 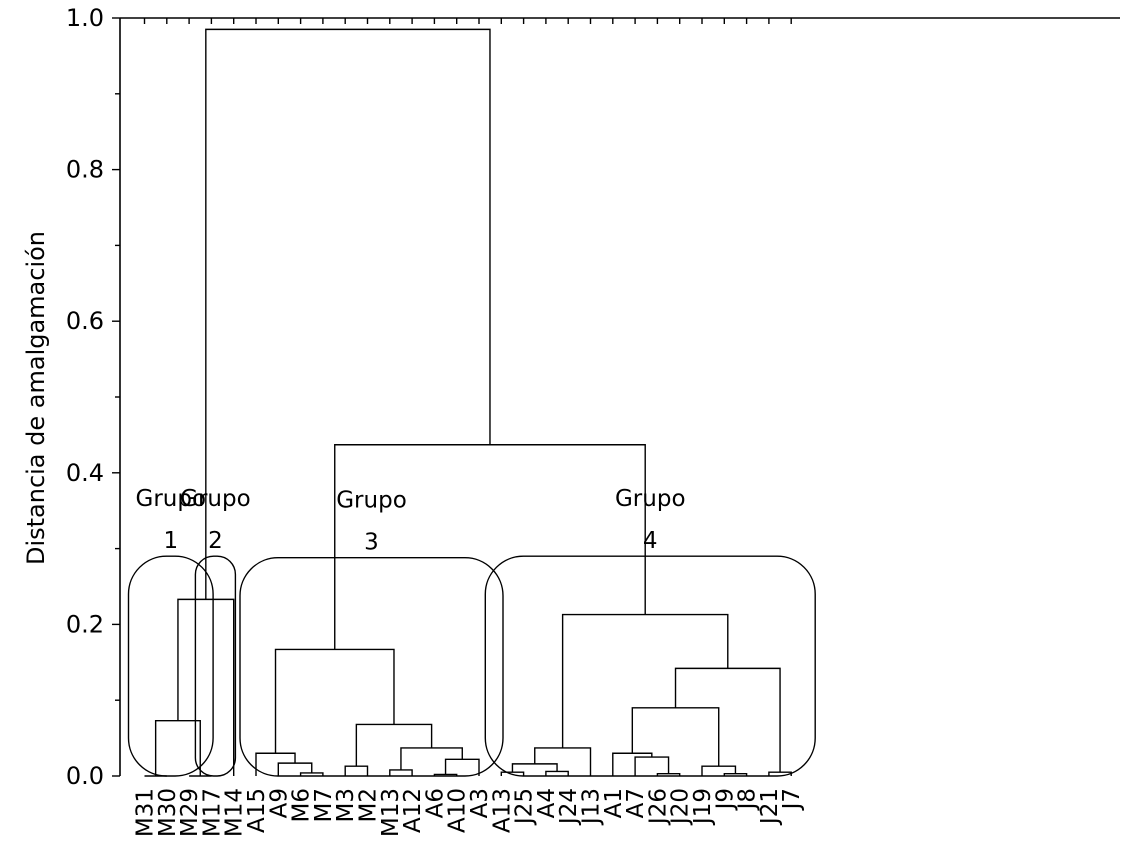 What do you see at coordinates (391, 812) in the screenshot?
I see `leaf-label: M13` at bounding box center [391, 812].